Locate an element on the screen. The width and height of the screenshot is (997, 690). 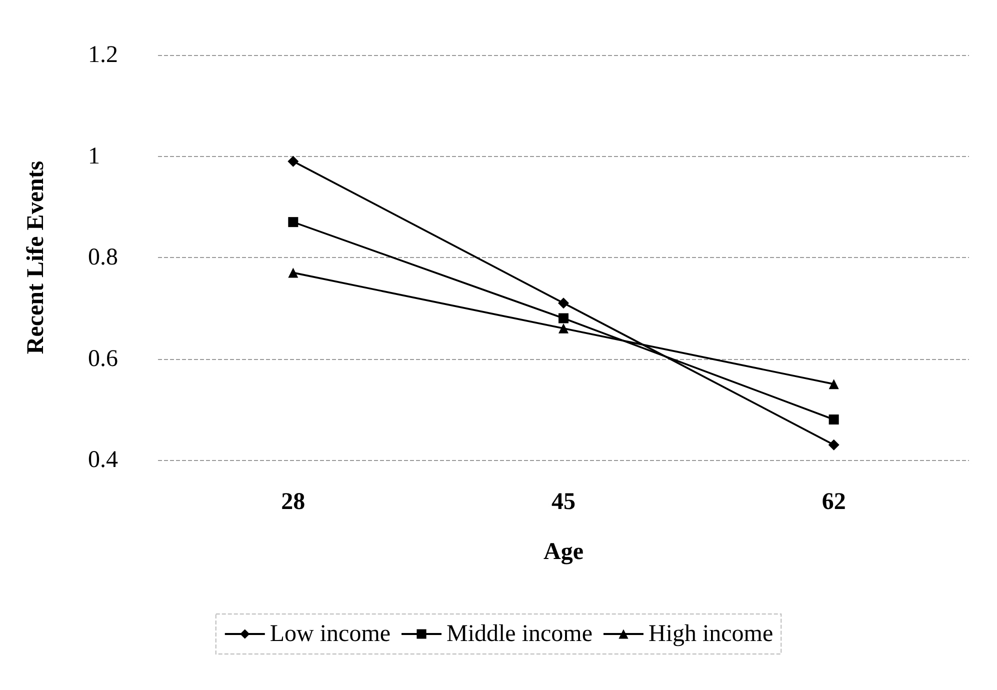
legend-label: Middle income is located at coordinates (519, 634).